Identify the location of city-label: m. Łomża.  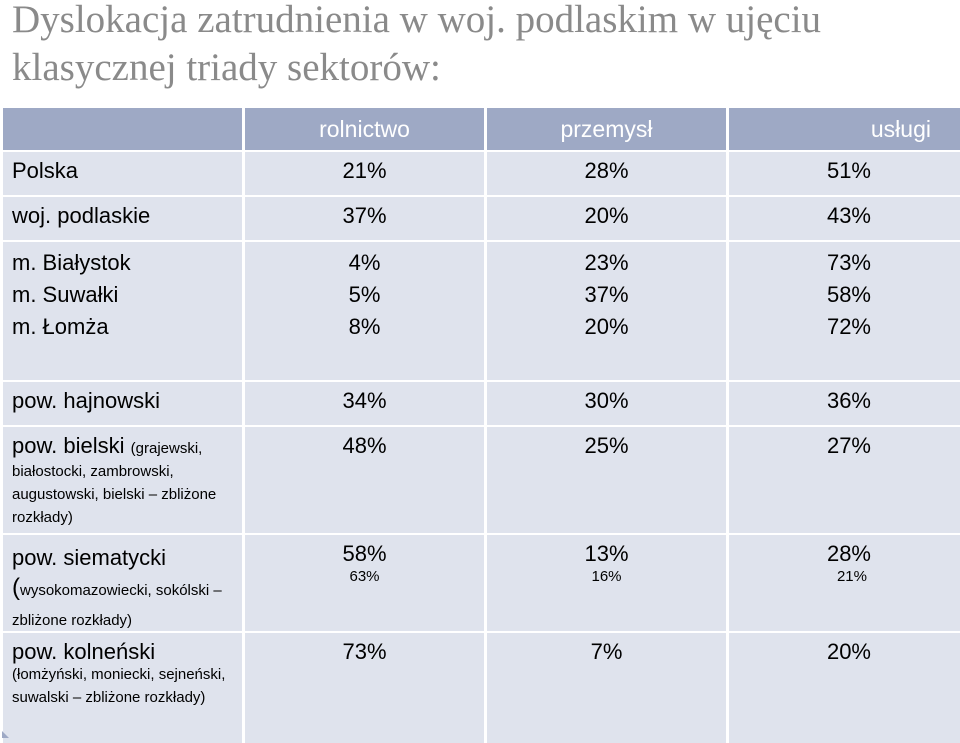
(60, 326).